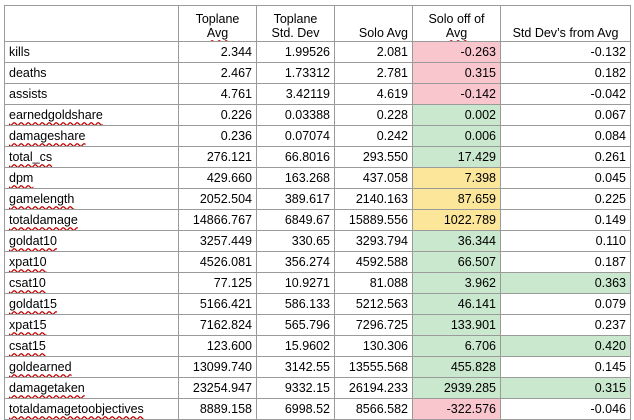 The height and width of the screenshot is (420, 634). Describe the element at coordinates (456, 409) in the screenshot. I see `solo-off-avg-cell: -322.576` at that location.